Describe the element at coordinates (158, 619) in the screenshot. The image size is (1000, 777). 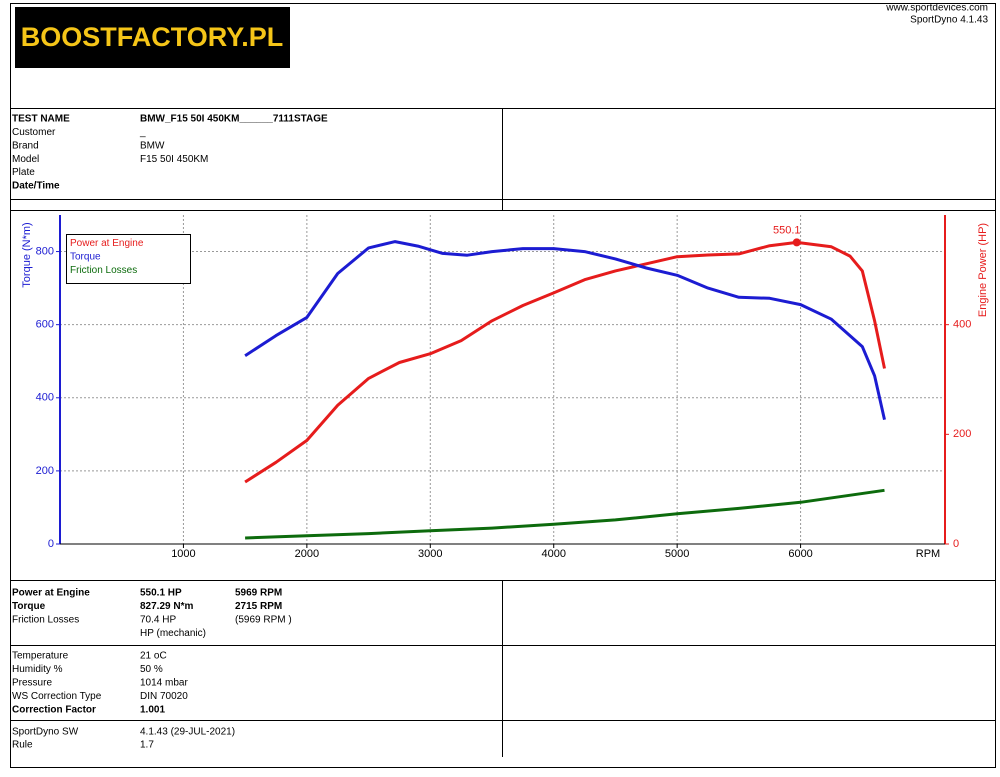
I see `field-value: 70.4 HP` at that location.